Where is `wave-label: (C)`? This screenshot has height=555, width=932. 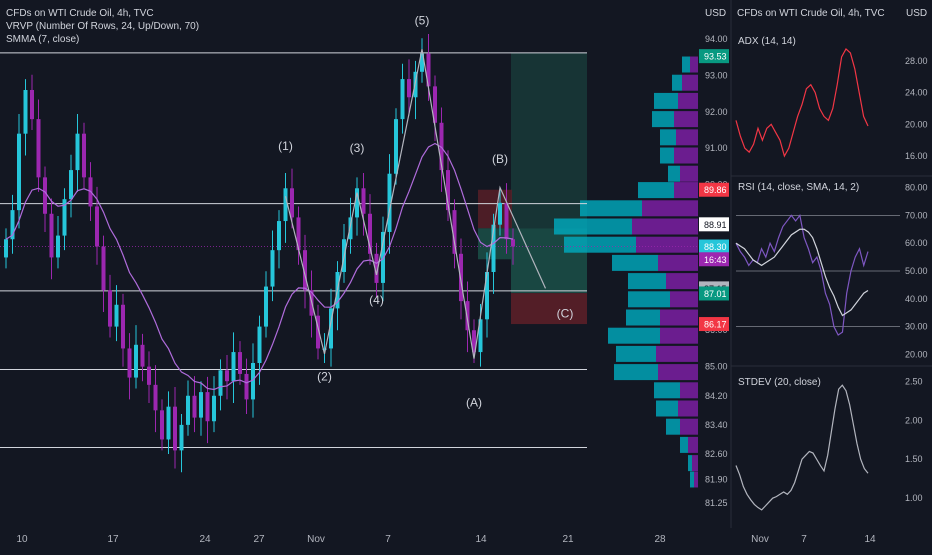
wave-label: (C) is located at coordinates (565, 314).